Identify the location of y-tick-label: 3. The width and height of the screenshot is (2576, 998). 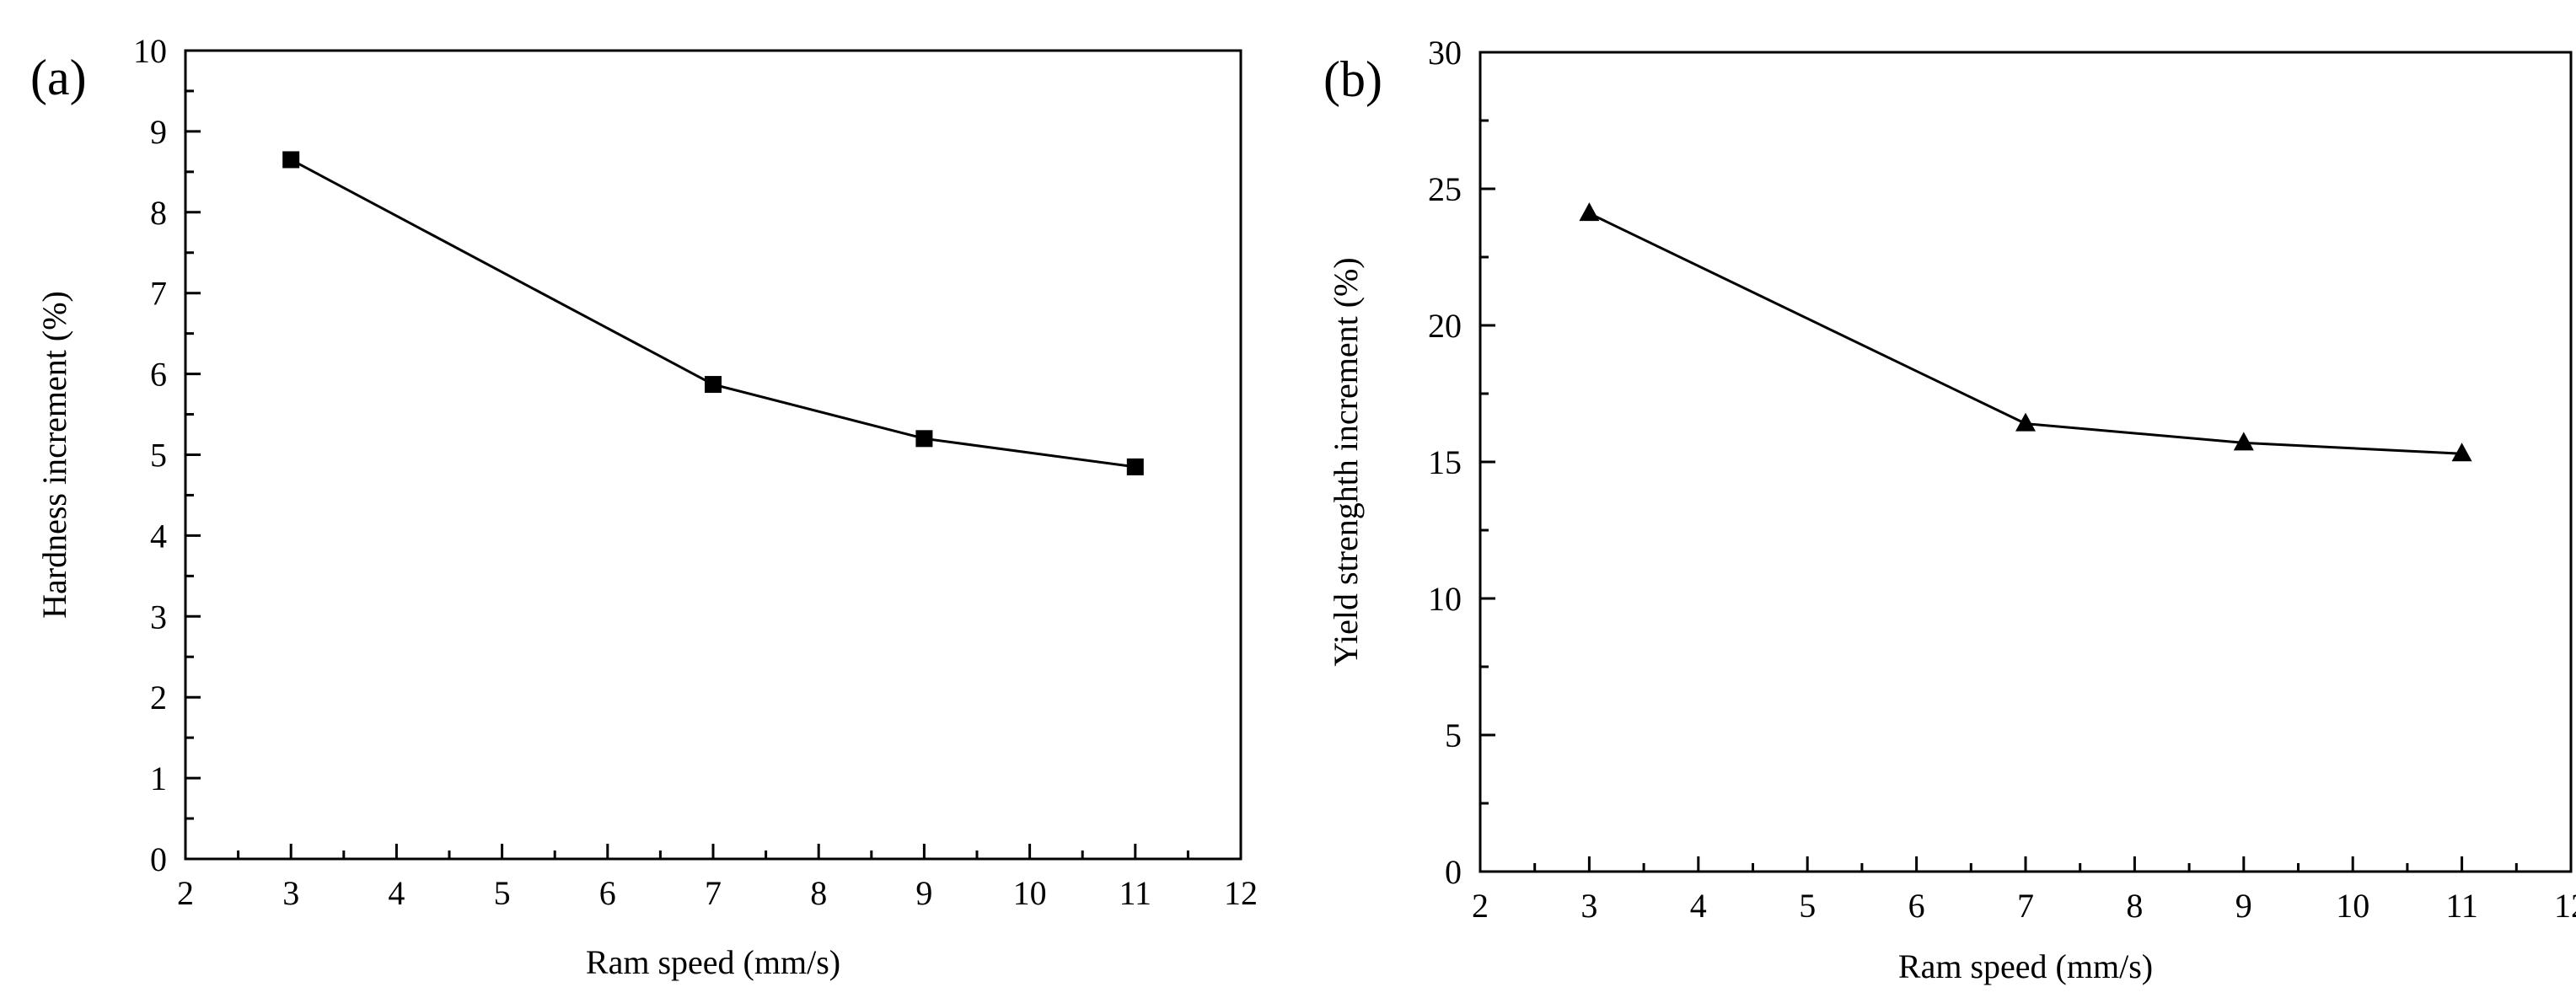
(158, 617).